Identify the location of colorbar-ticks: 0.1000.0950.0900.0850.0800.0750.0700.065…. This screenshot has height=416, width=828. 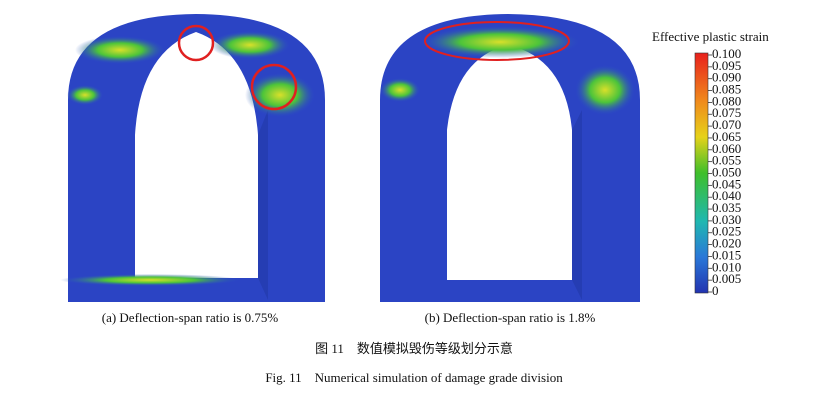
(724, 172).